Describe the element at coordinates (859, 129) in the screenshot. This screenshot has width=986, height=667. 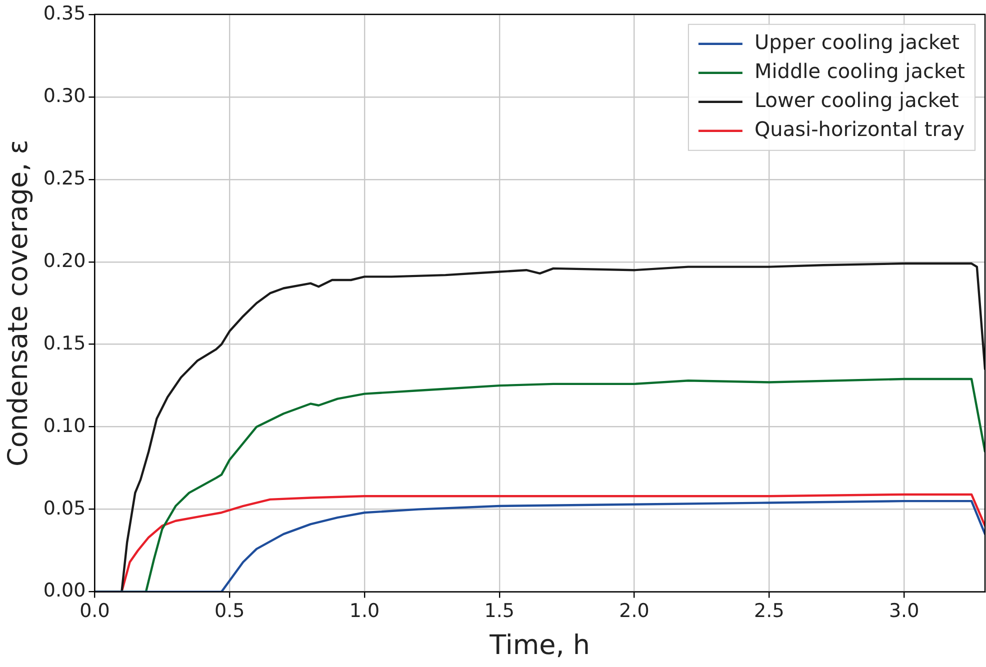
I see `legend-label: Quasi-horizontal tray` at that location.